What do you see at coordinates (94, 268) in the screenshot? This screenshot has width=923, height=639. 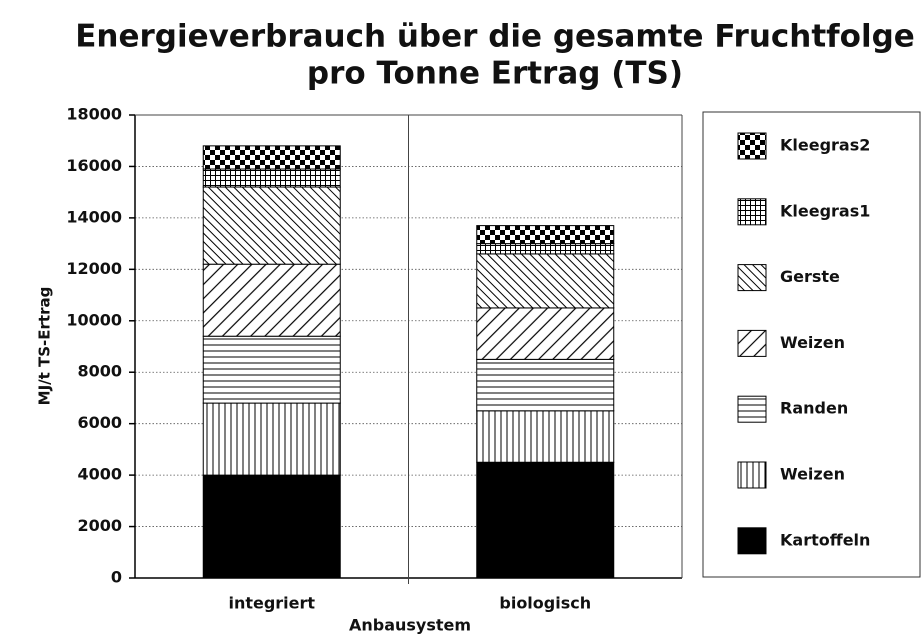 I see `y-tick-label: 12000` at bounding box center [94, 268].